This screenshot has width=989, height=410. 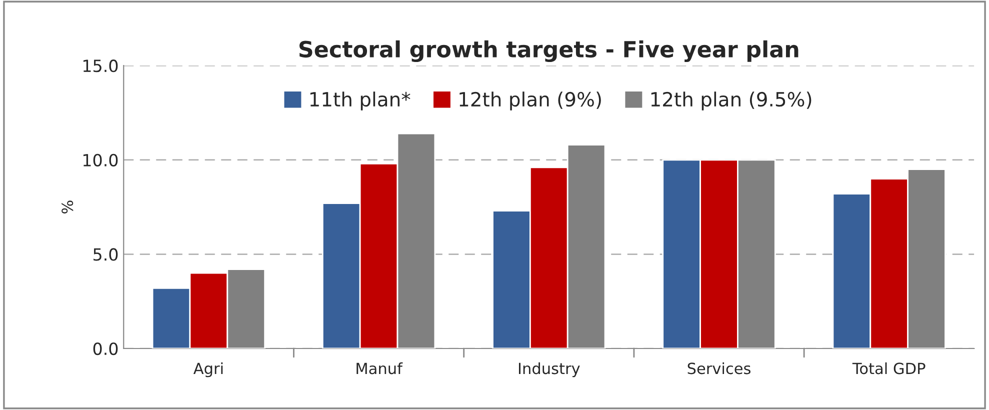 What do you see at coordinates (379, 368) in the screenshot?
I see `x-tick-label: Manuf` at bounding box center [379, 368].